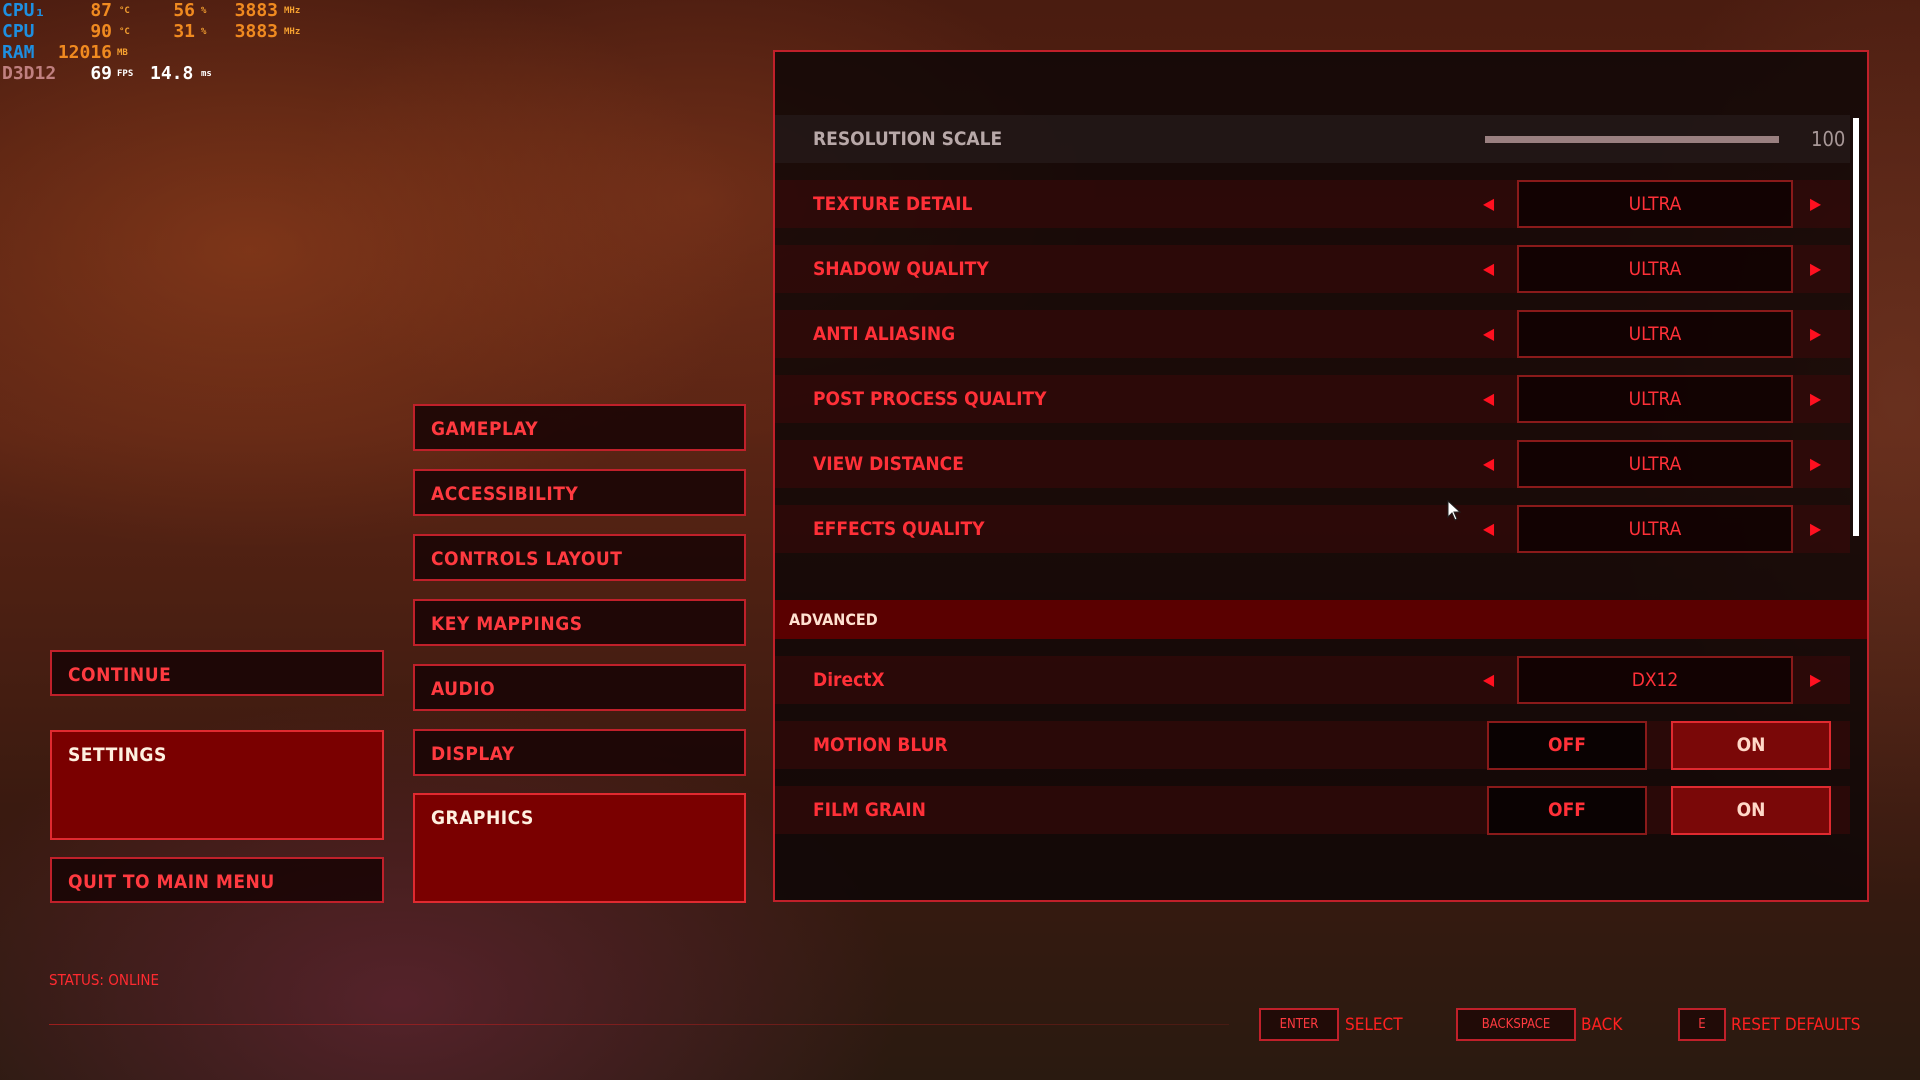  Describe the element at coordinates (1567, 745) in the screenshot. I see `motion-blur-off-button: OFF` at that location.